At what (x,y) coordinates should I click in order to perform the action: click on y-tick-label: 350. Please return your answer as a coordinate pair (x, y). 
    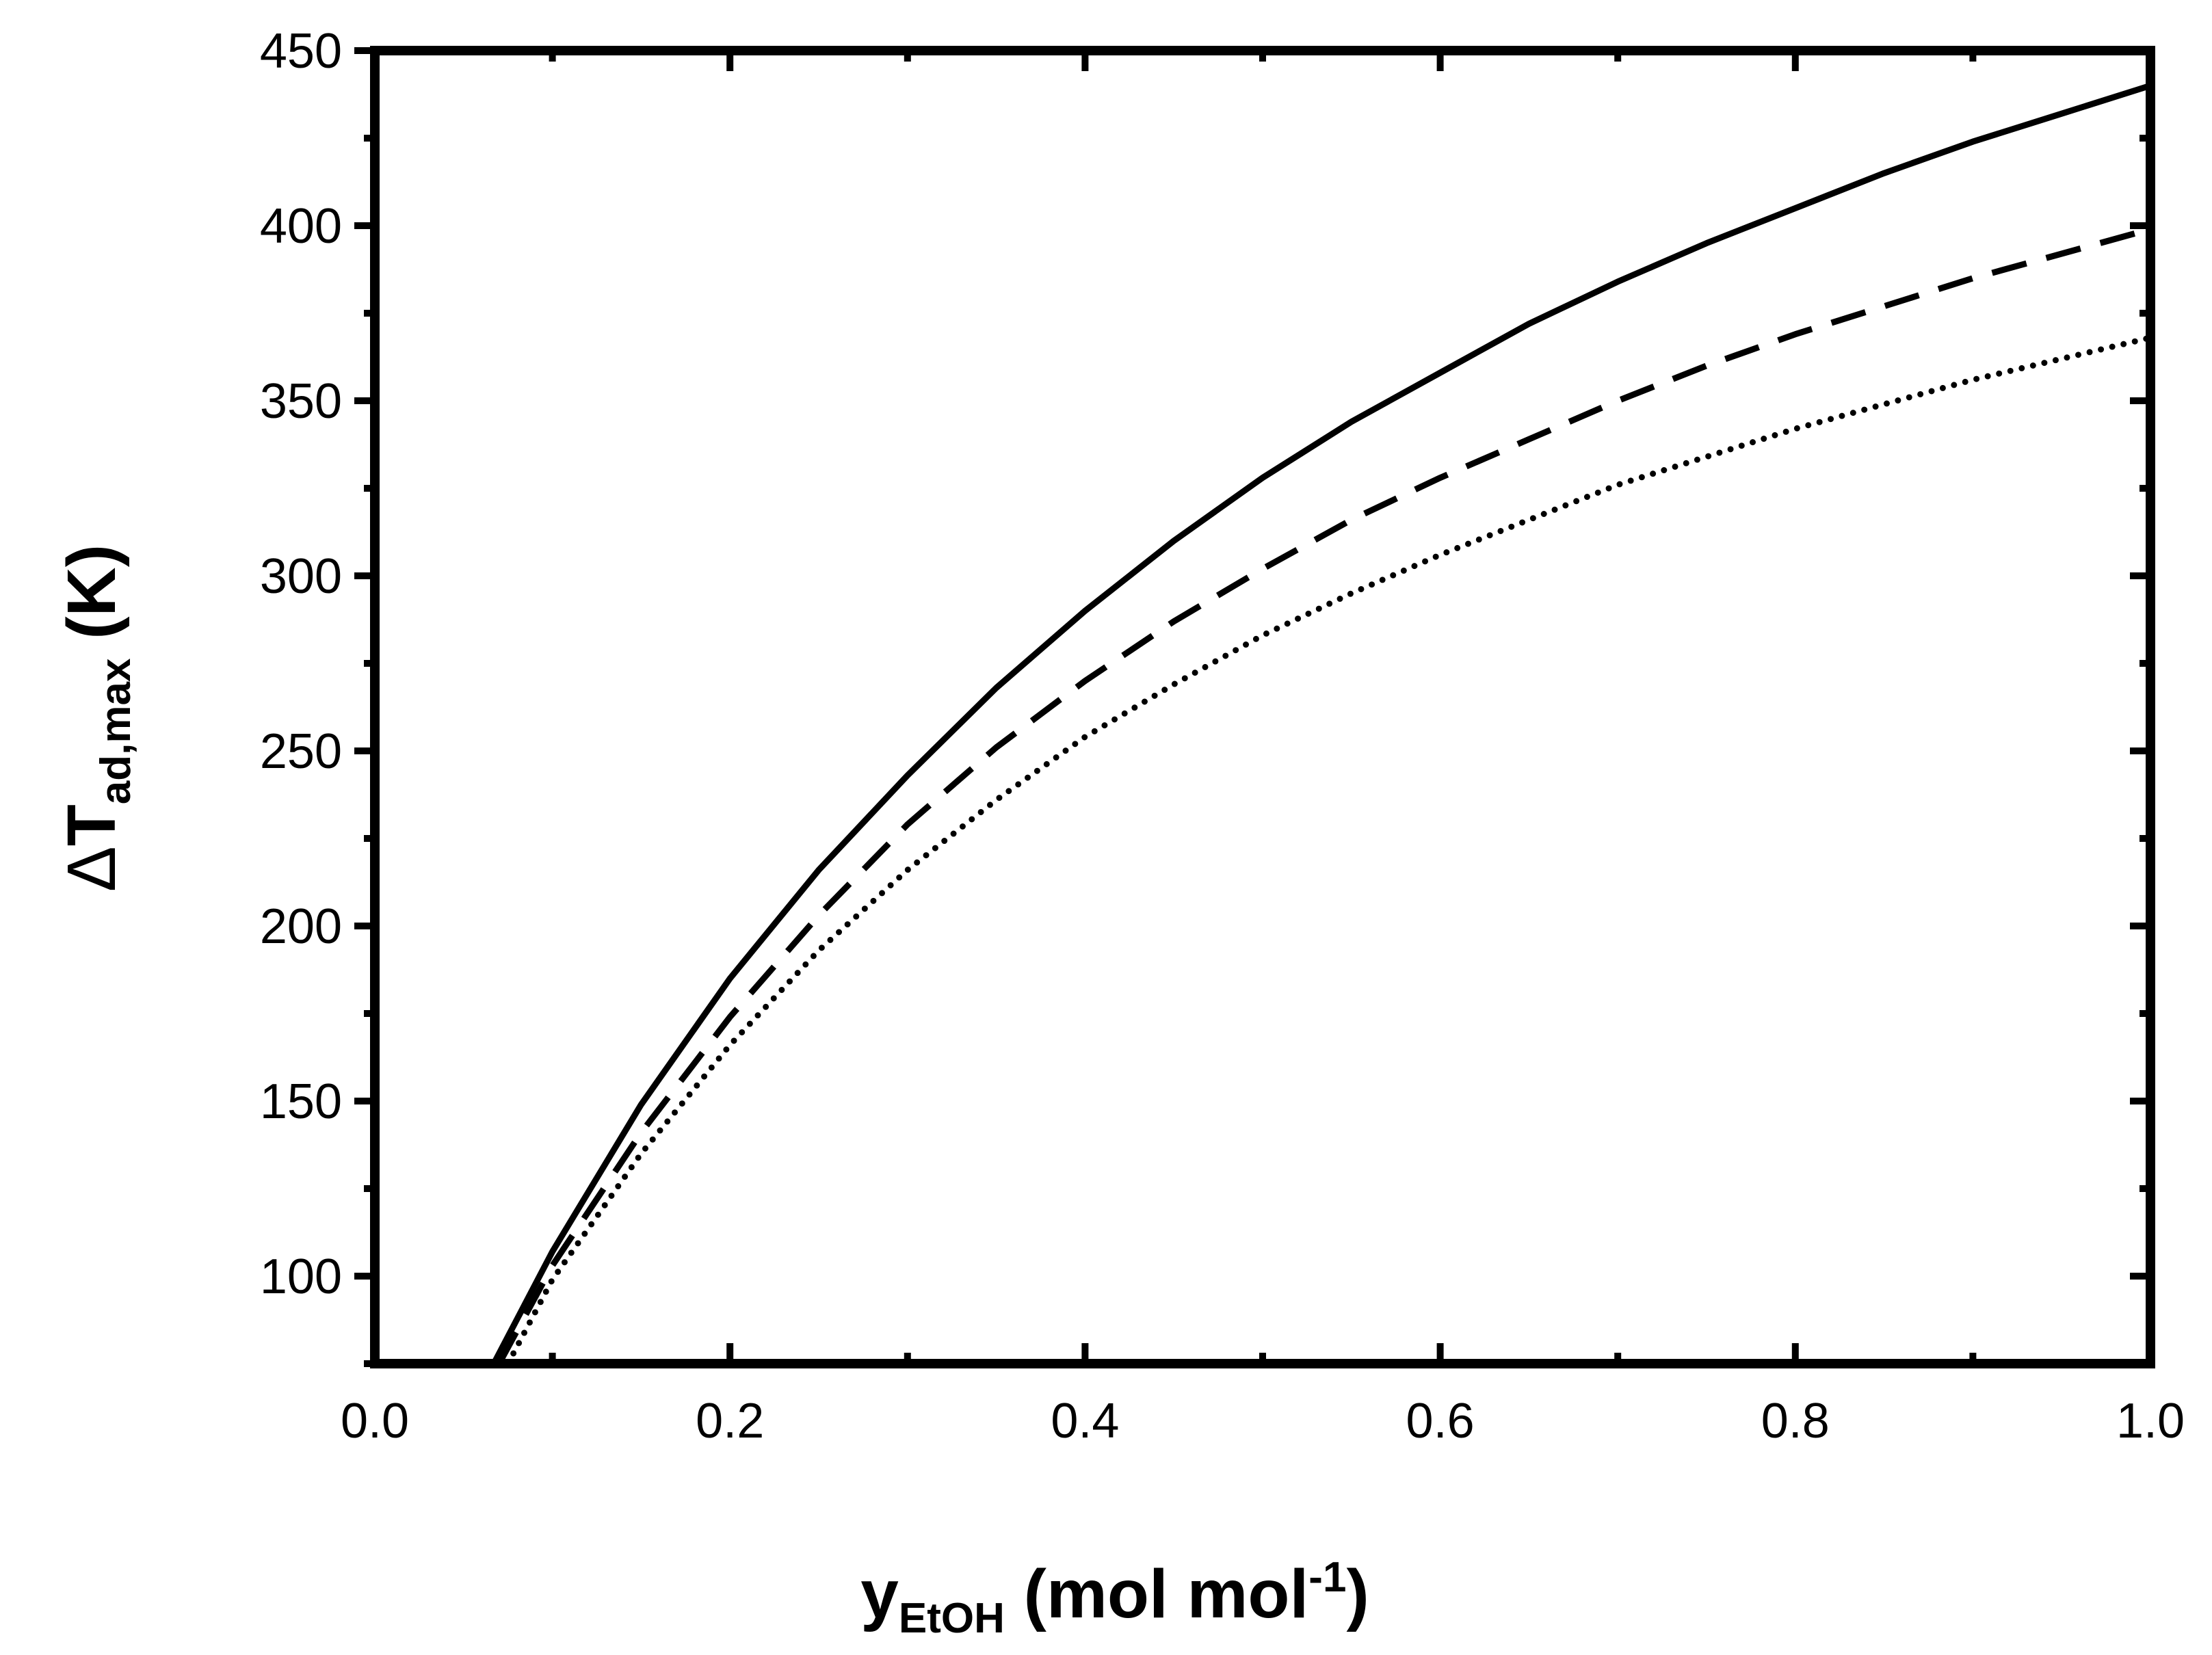
    Looking at the image, I should click on (301, 401).